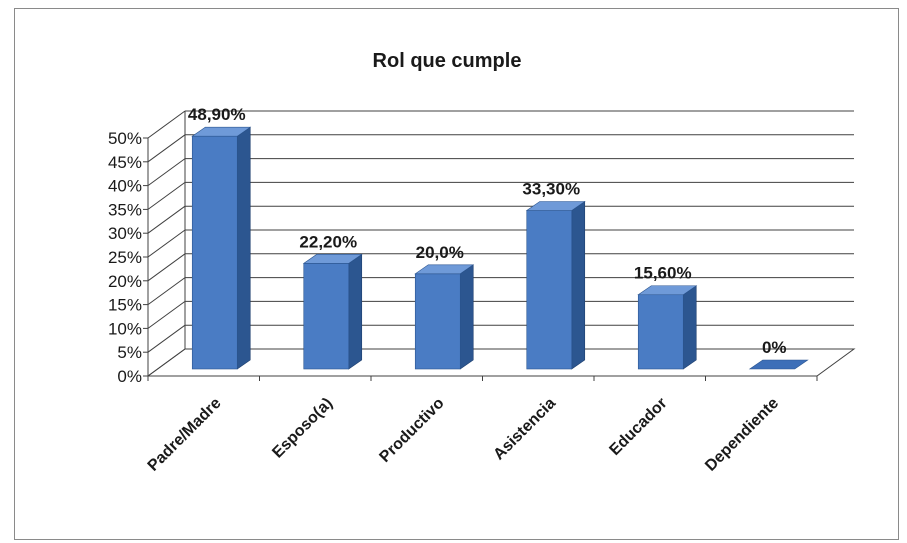  Describe the element at coordinates (125, 281) in the screenshot. I see `y-tick-label: 20%` at that location.